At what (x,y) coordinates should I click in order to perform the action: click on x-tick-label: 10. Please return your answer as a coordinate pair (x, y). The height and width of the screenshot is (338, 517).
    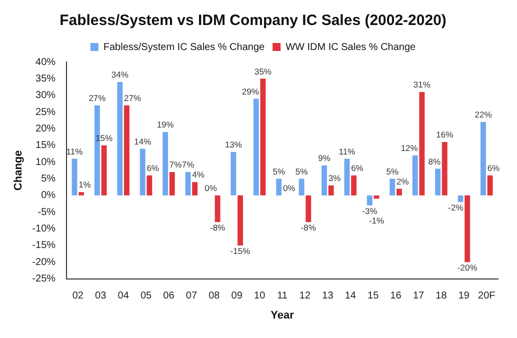
    Looking at the image, I should click on (260, 296).